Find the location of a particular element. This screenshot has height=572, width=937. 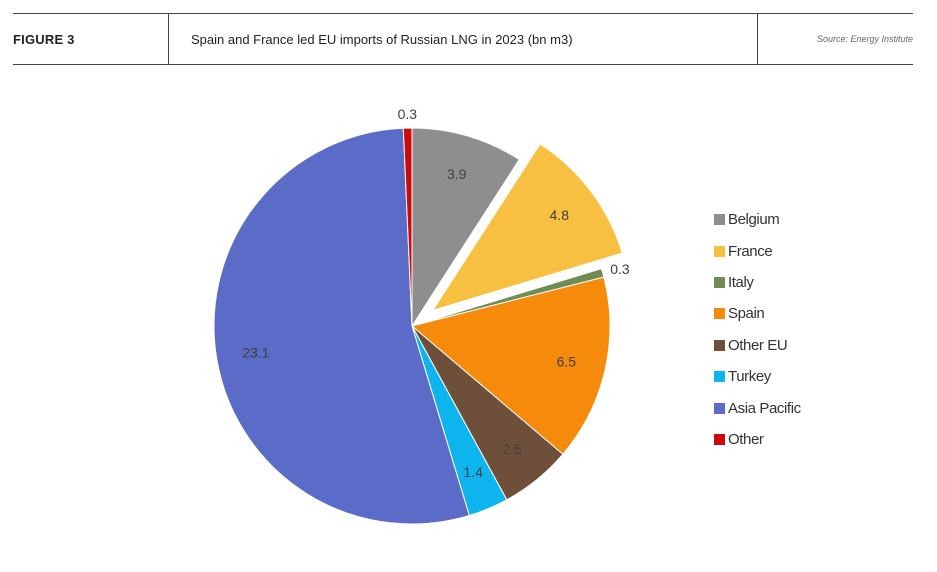

legend-label: Italy is located at coordinates (741, 282).